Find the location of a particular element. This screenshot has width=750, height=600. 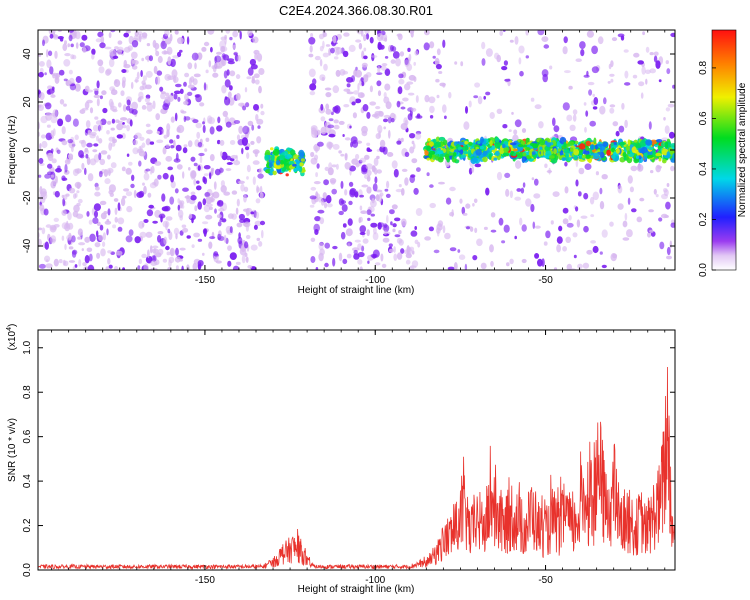

snr-xlabel: Height of straight line (km) is located at coordinates (356, 589).